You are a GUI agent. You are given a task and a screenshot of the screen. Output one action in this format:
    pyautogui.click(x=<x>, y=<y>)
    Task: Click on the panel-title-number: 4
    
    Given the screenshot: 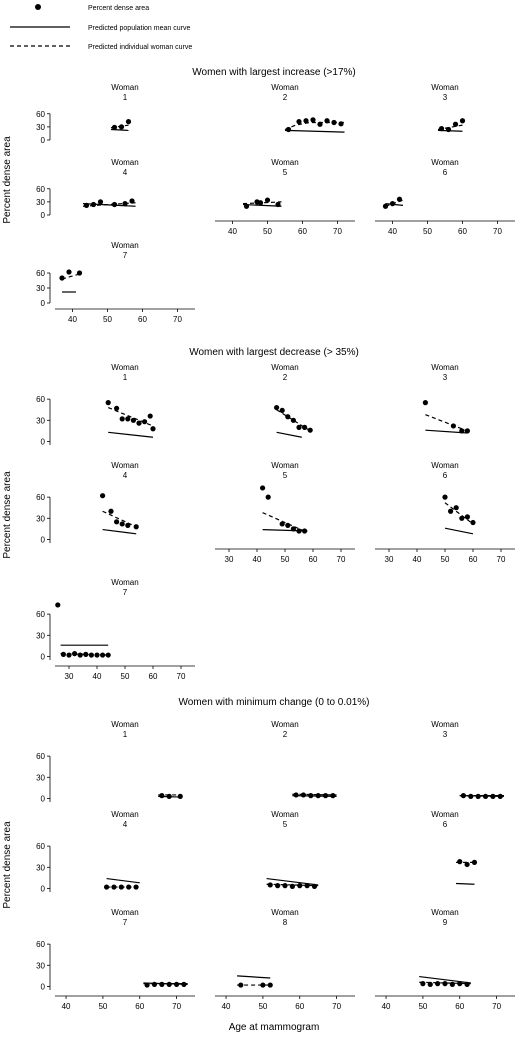 What is the action you would take?
    pyautogui.click(x=125, y=824)
    